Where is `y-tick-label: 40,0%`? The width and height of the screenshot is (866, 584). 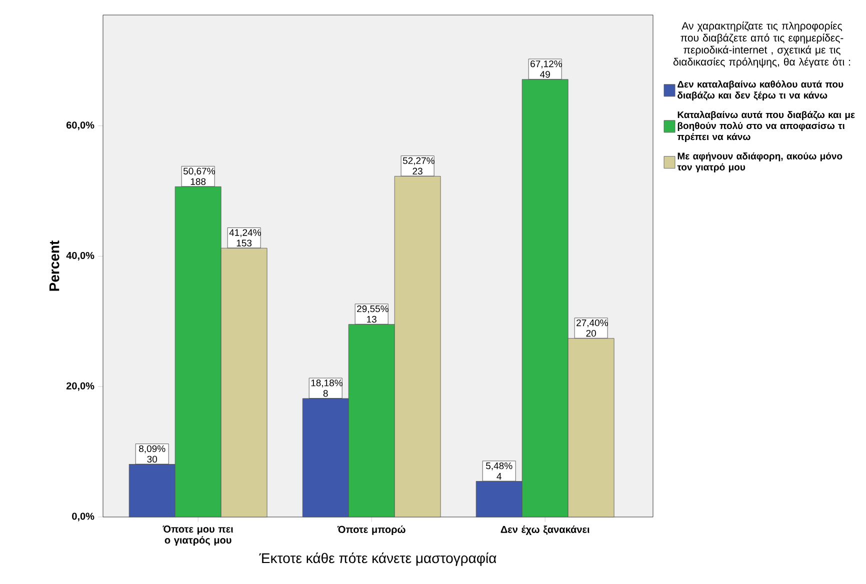
y-tick-label: 40,0% is located at coordinates (80, 256).